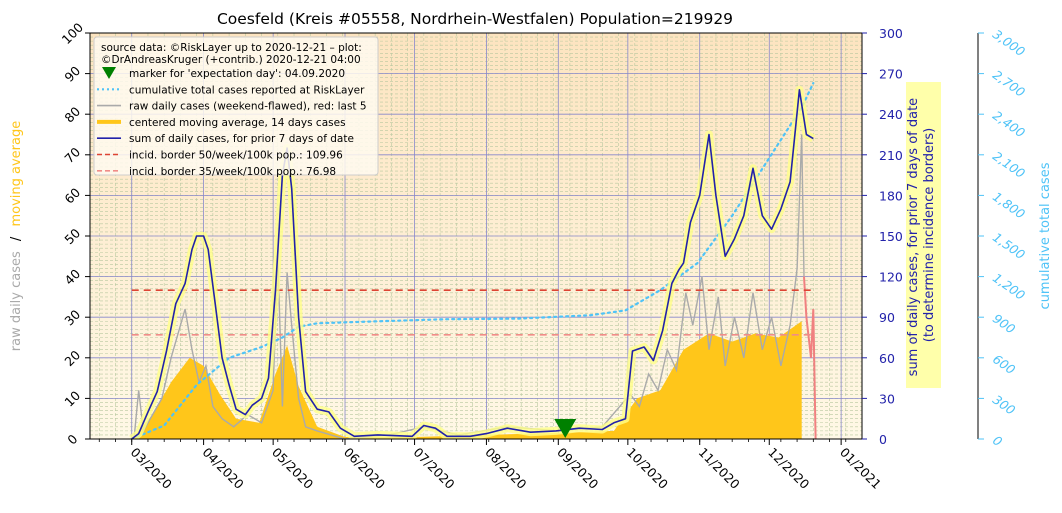  Describe the element at coordinates (109, 73) in the screenshot. I see `legend-swatch-marker` at that location.